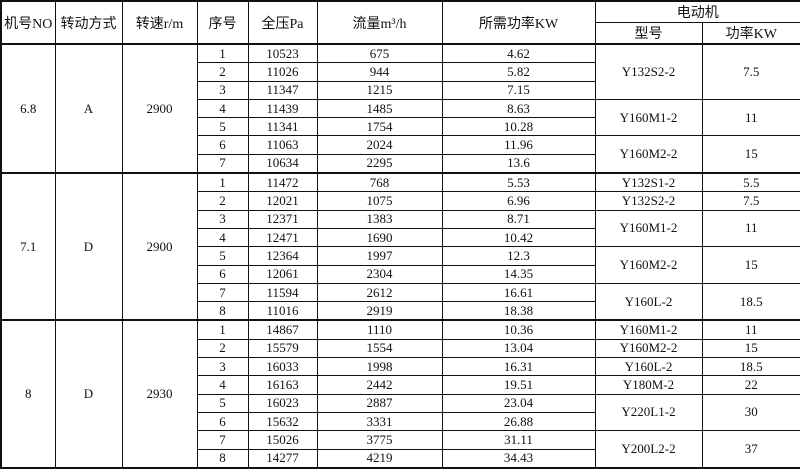 The image size is (800, 469). I want to click on required-power-cell: 14.35, so click(518, 274).